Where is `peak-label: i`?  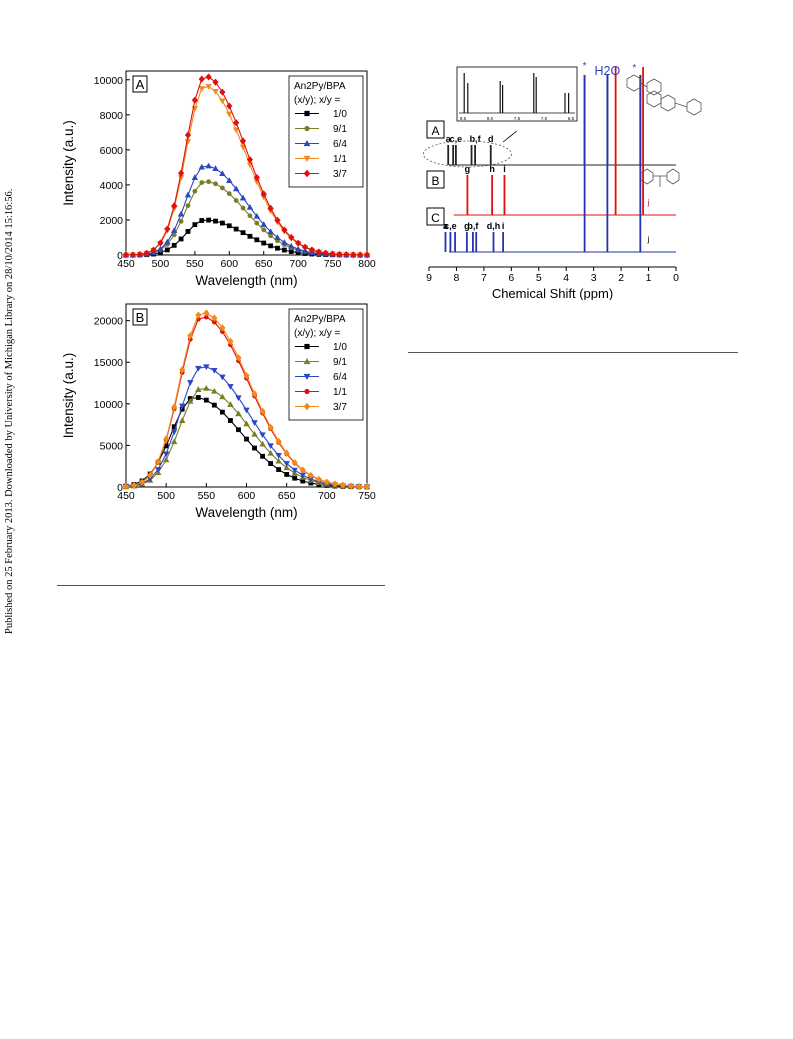
peak-label: i is located at coordinates (504, 169).